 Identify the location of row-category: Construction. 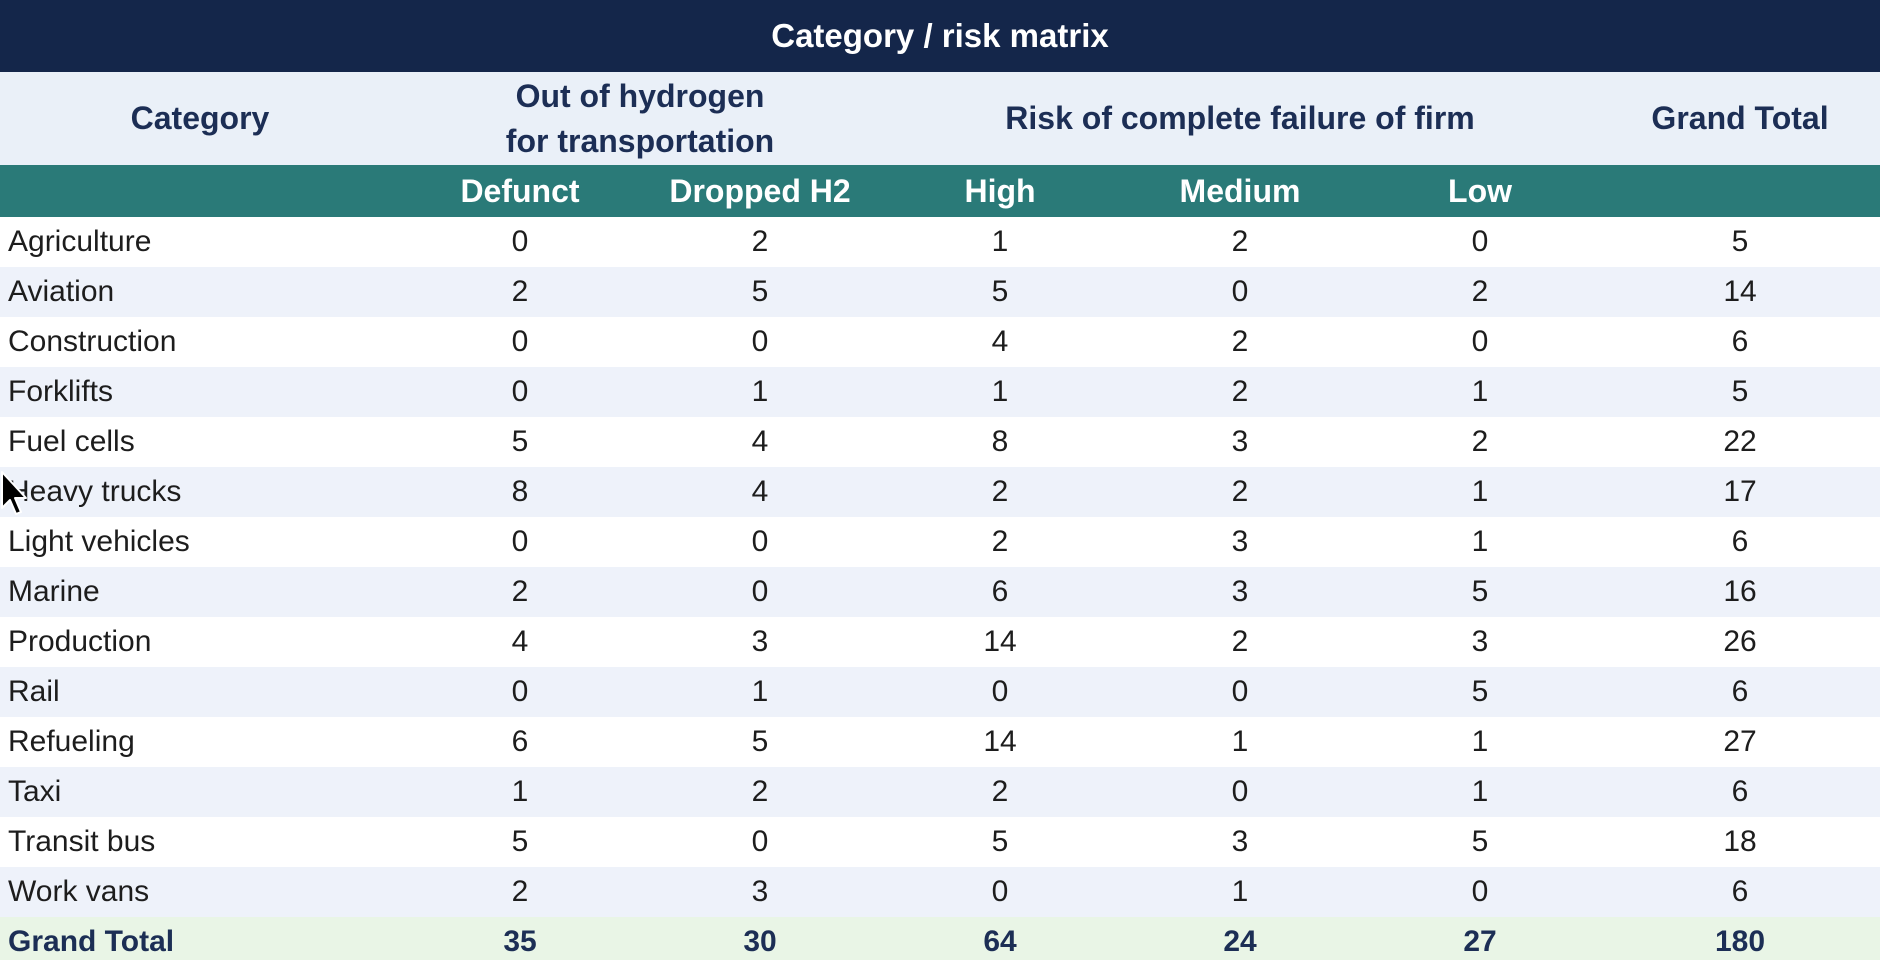
(200, 342).